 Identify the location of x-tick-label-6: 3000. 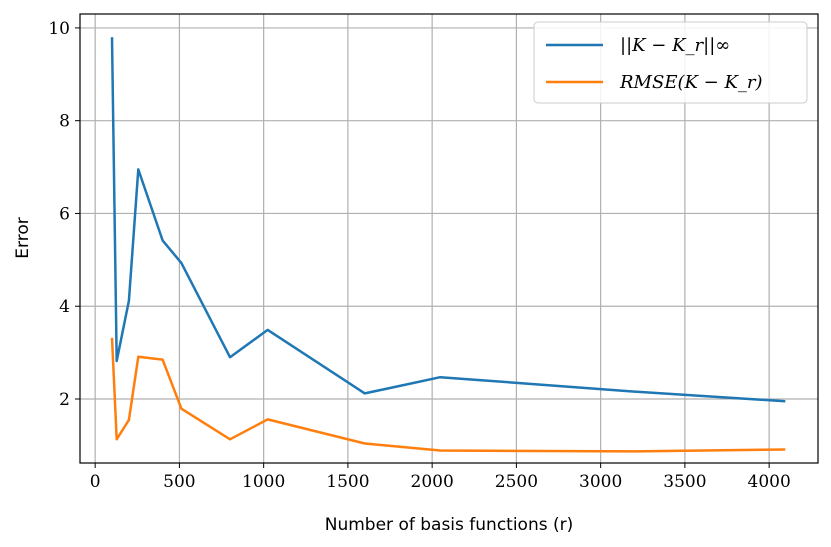
(600, 482).